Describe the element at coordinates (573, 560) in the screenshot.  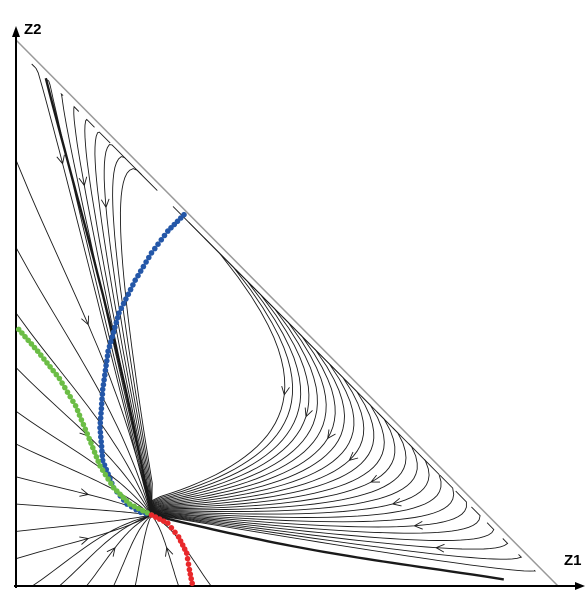
I see `z1-axis-label: Z1` at that location.